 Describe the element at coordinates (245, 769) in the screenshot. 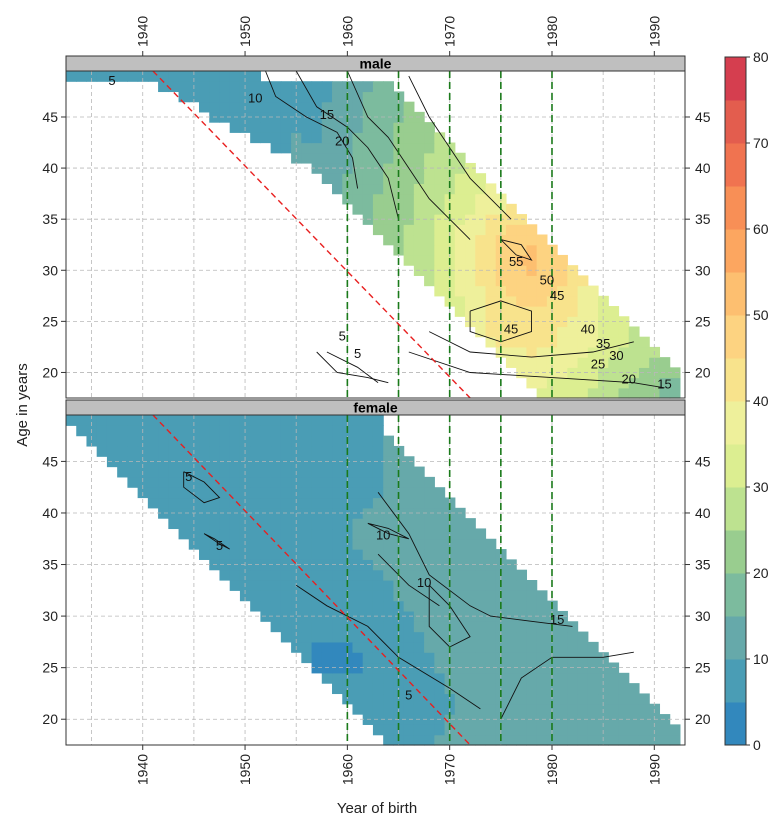

I see `x-tick-label: 1950` at that location.